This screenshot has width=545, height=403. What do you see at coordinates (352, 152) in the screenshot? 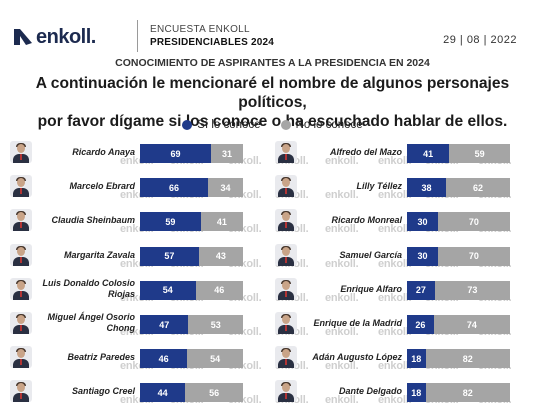
I see `politician-name: Alfredo del Mazo` at bounding box center [352, 152].